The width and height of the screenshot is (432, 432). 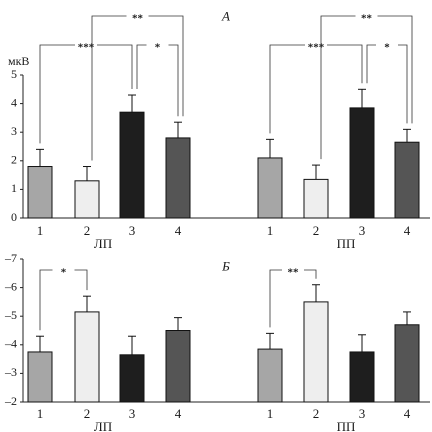 What do you see at coordinates (10, 286) in the screenshot?
I see `y-tick-label: –6` at bounding box center [10, 286].